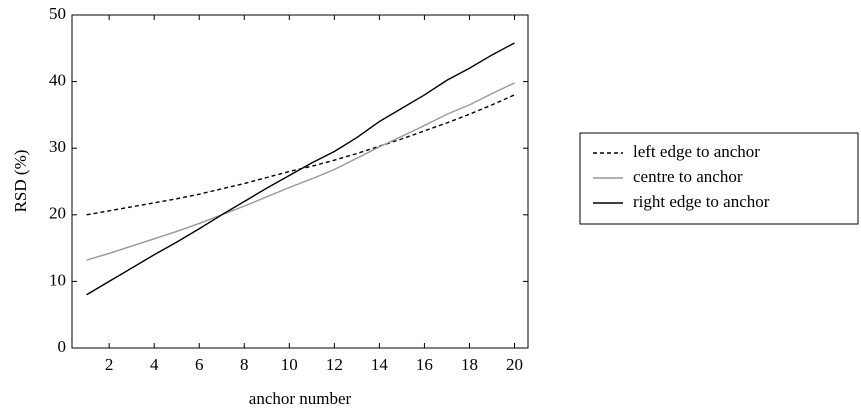  I want to click on x-tick-label: 14, so click(380, 364).